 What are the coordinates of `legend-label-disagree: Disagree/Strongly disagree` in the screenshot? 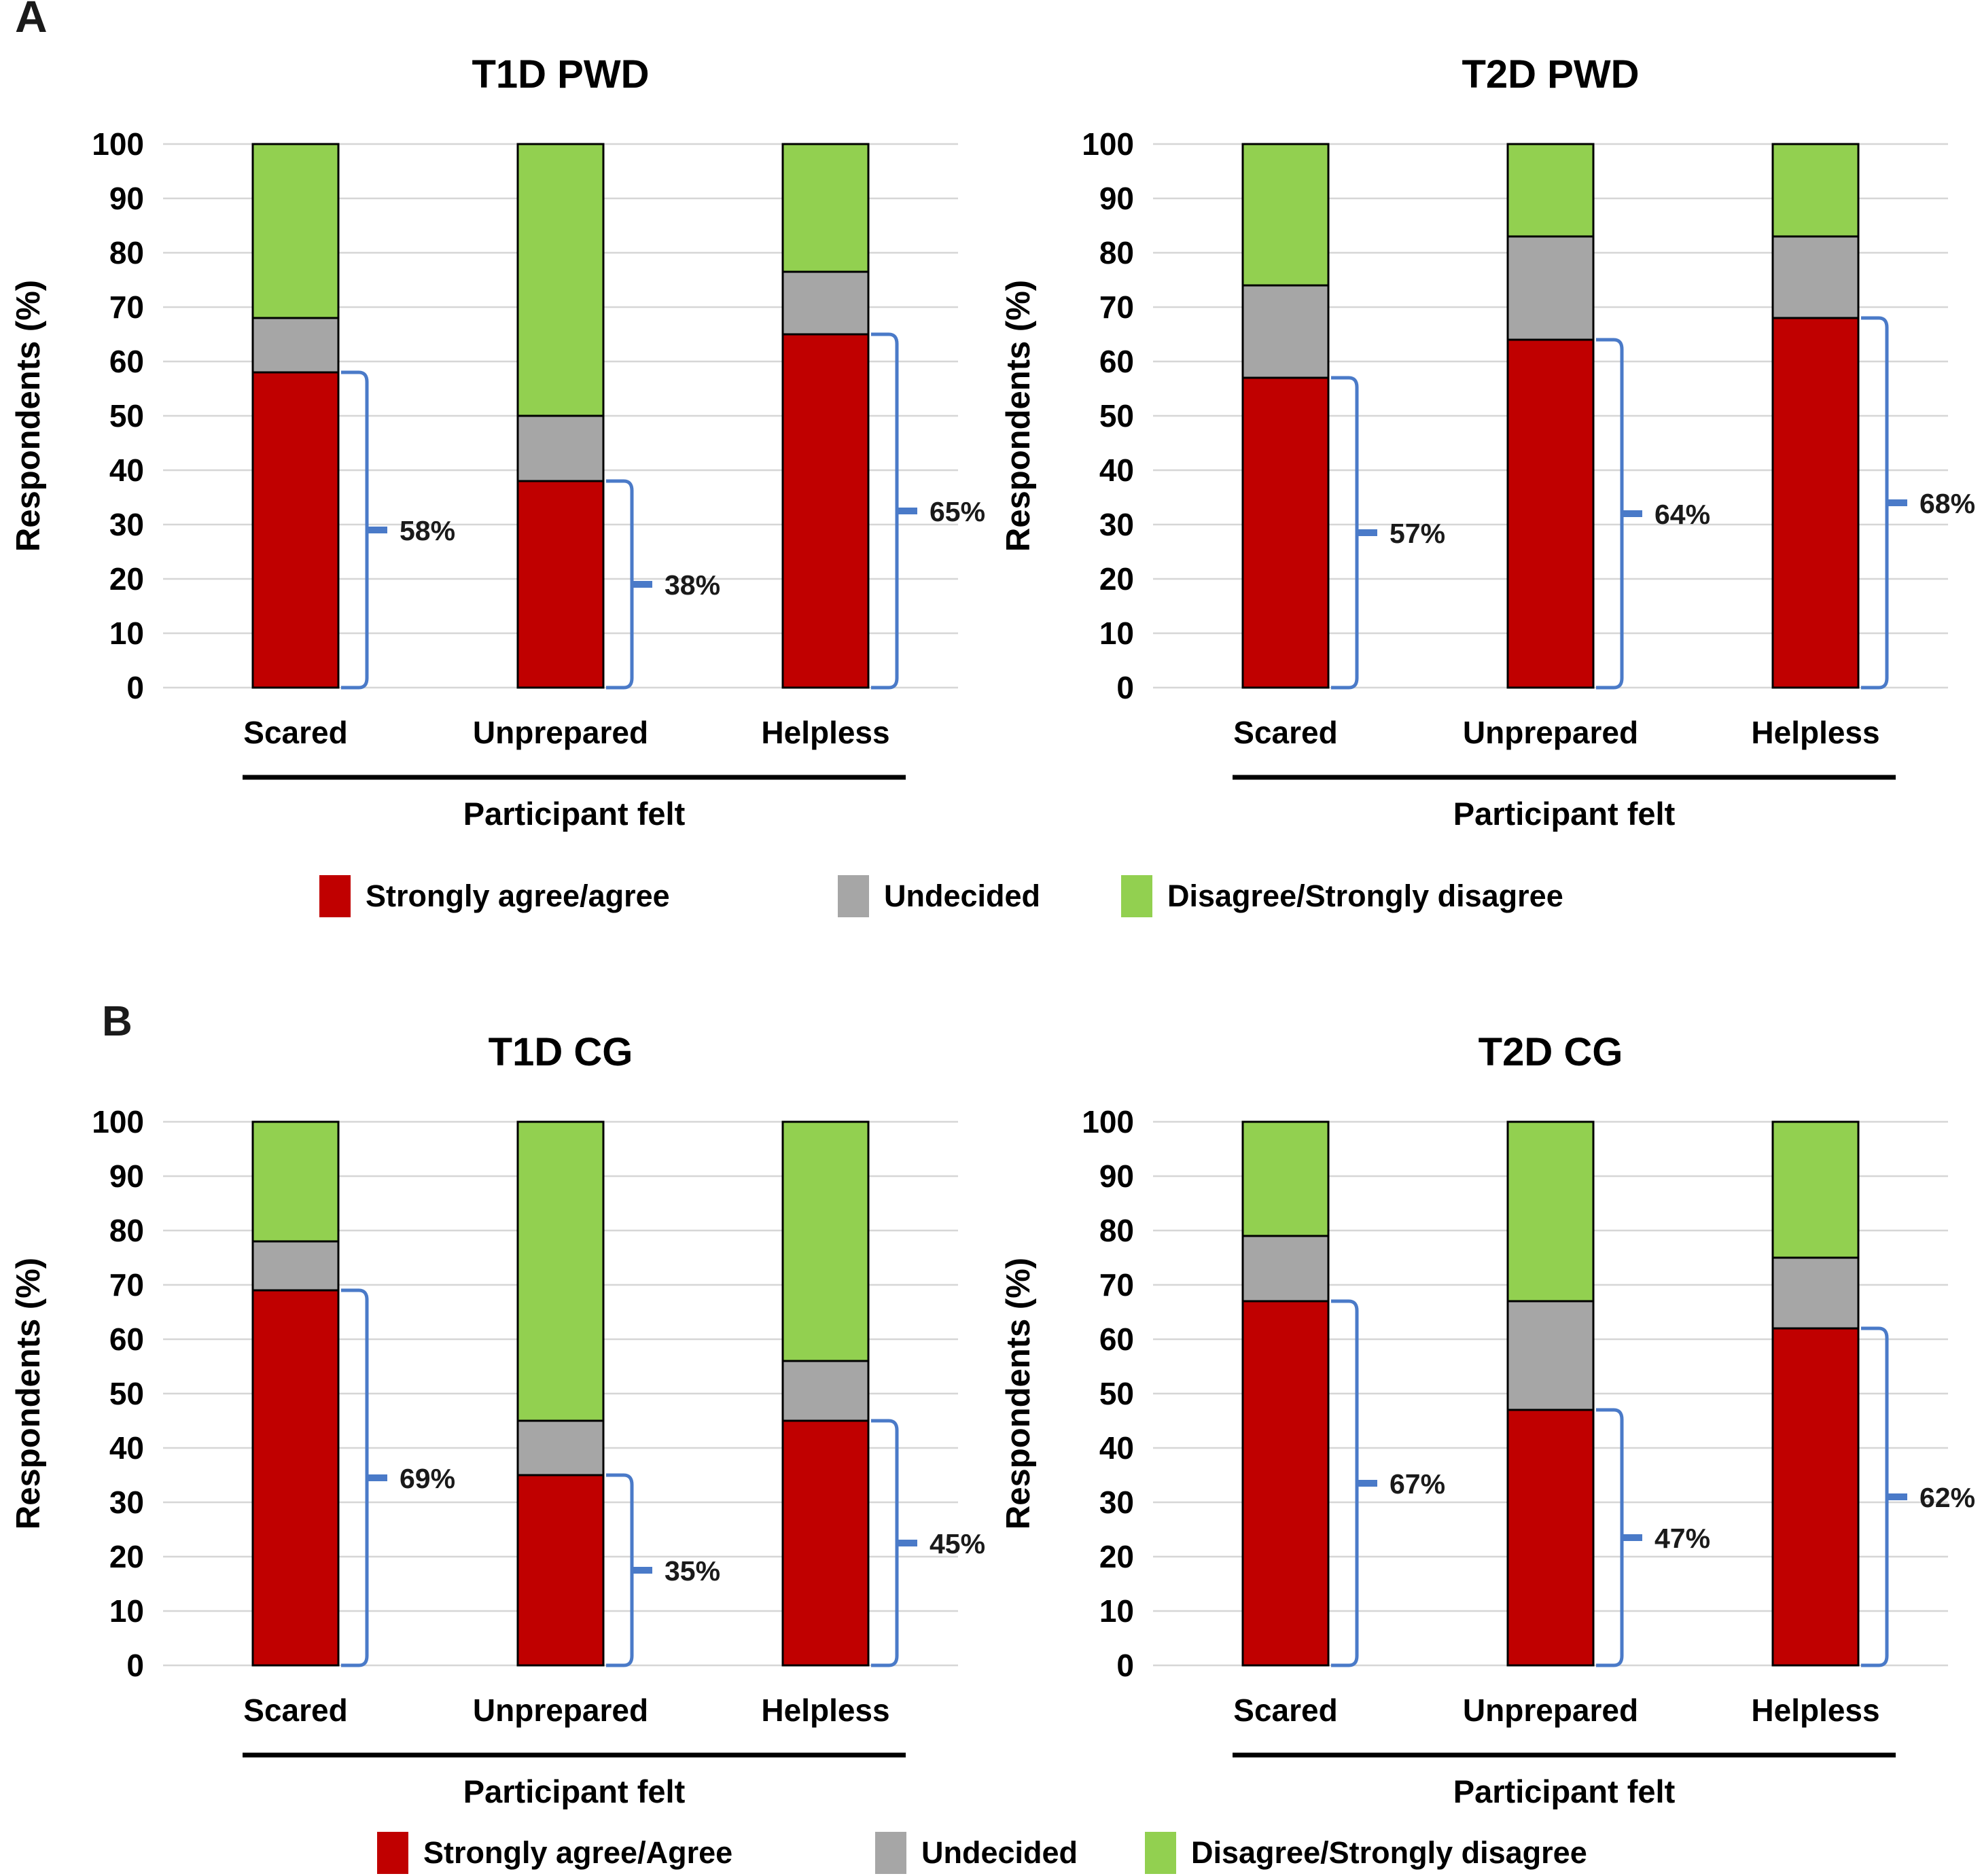 It's located at (1389, 1852).